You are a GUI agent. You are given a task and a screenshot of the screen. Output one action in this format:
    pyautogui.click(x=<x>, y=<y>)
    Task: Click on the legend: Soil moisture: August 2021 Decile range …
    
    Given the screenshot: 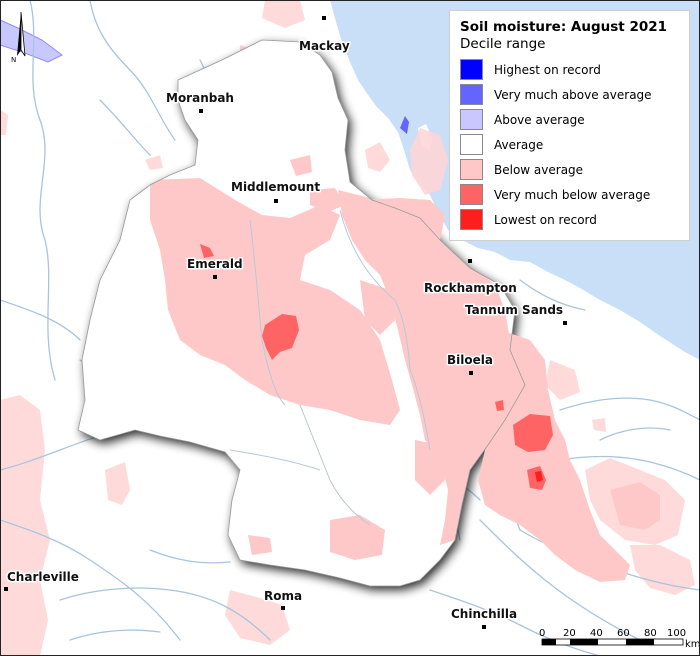 What is the action you would take?
    pyautogui.click(x=569, y=125)
    